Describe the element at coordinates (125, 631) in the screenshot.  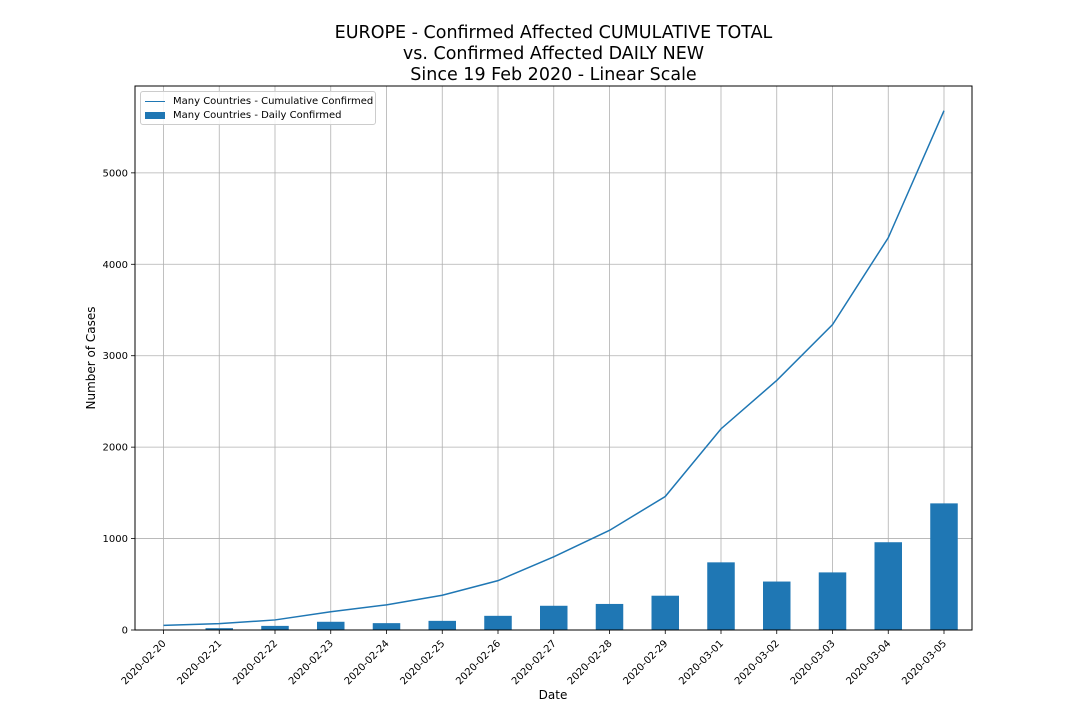
I see `y-tick-label: 0` at that location.